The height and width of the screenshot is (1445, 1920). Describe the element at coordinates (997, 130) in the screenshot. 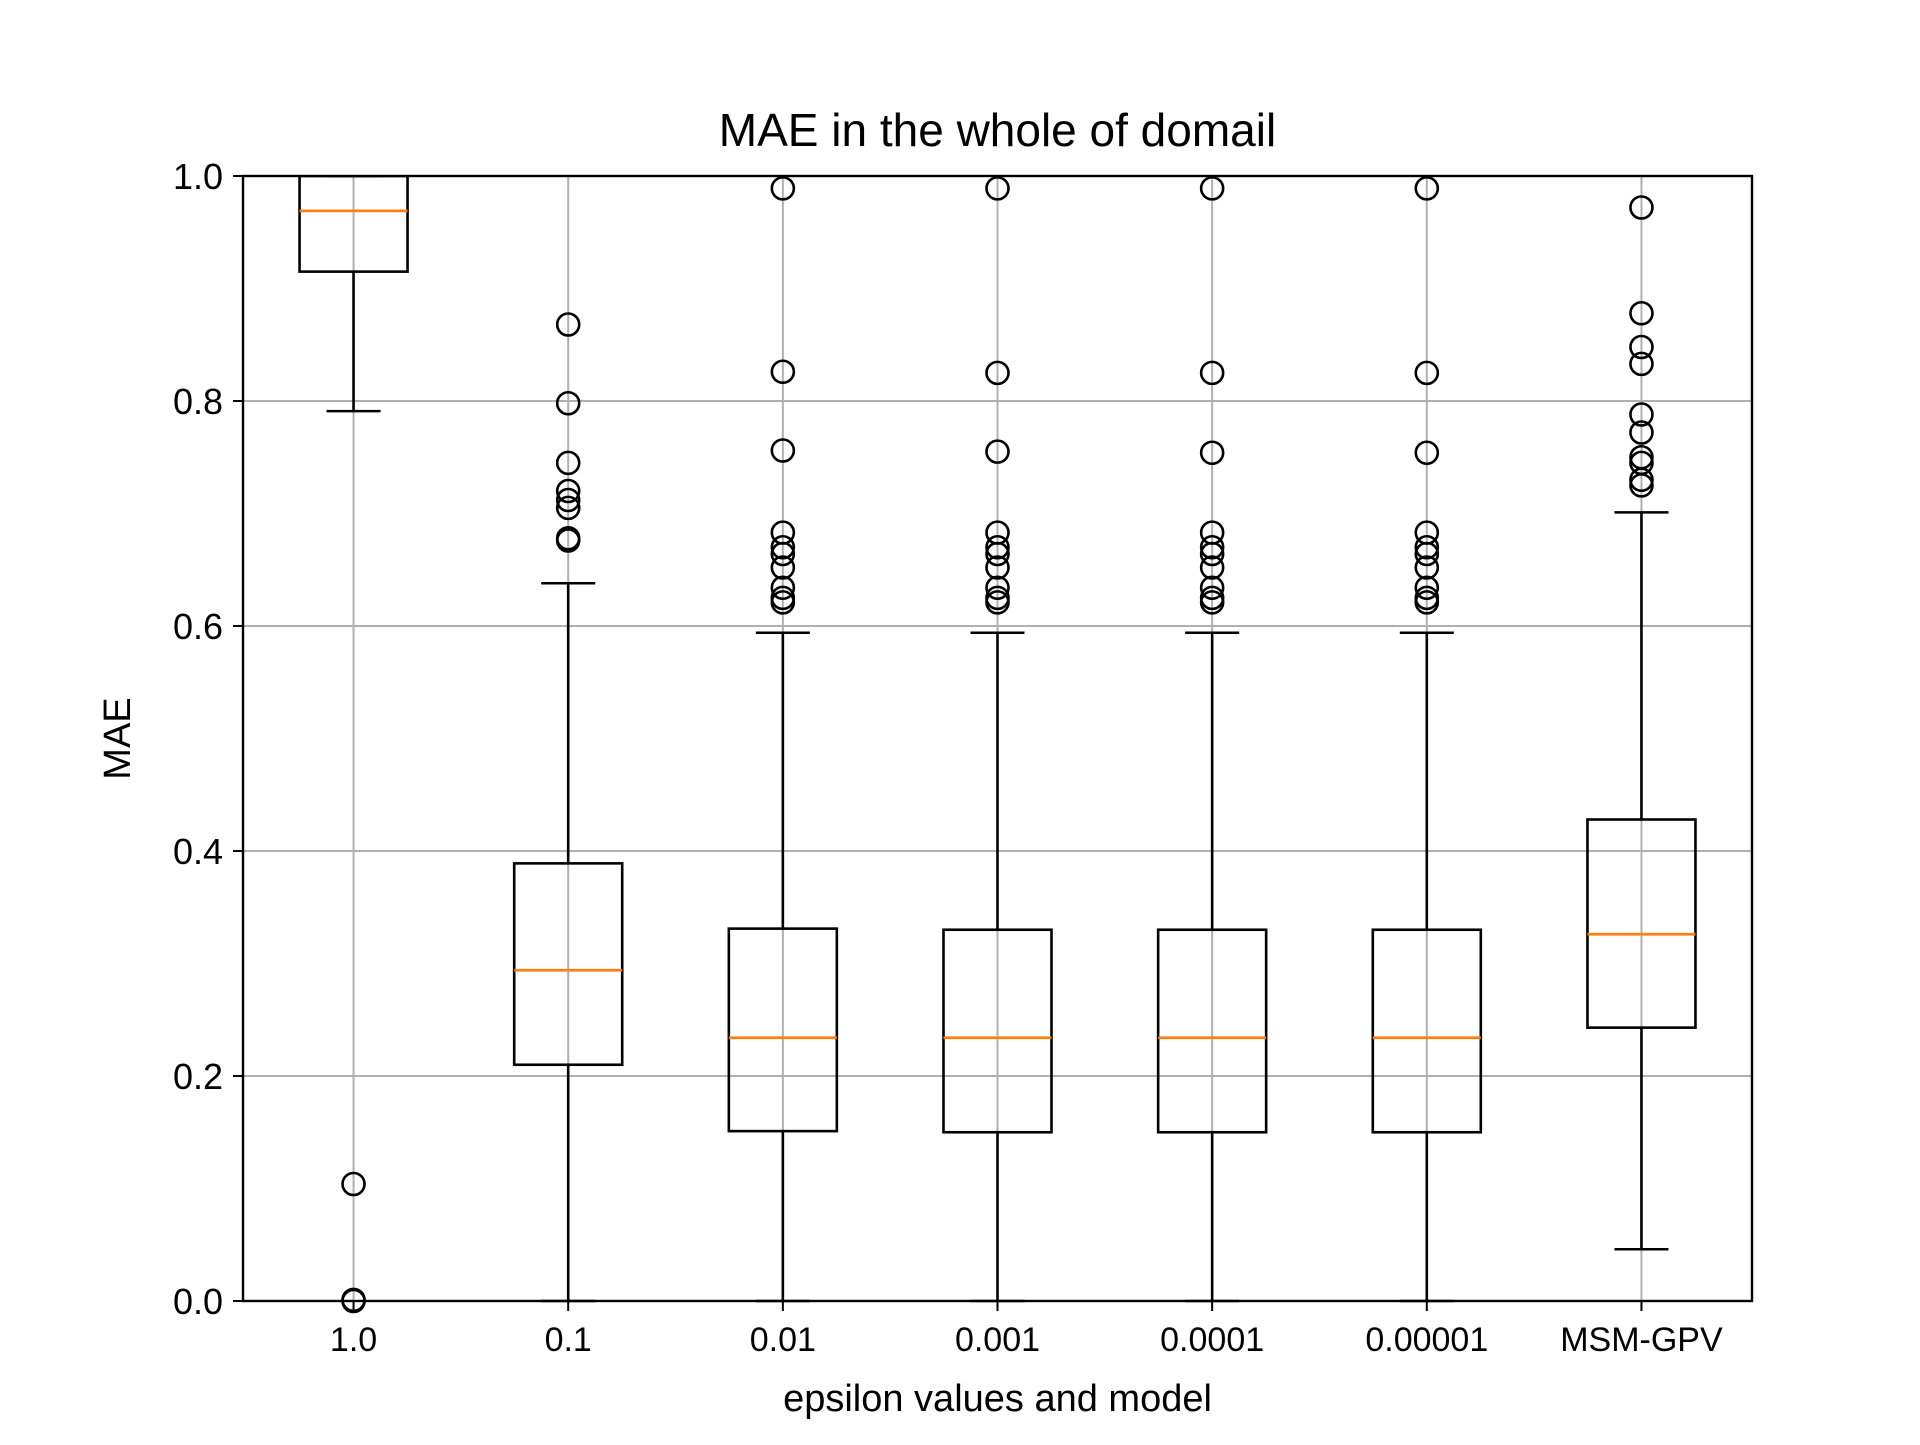

I see `chart-title: MAE in the whole of domail` at that location.